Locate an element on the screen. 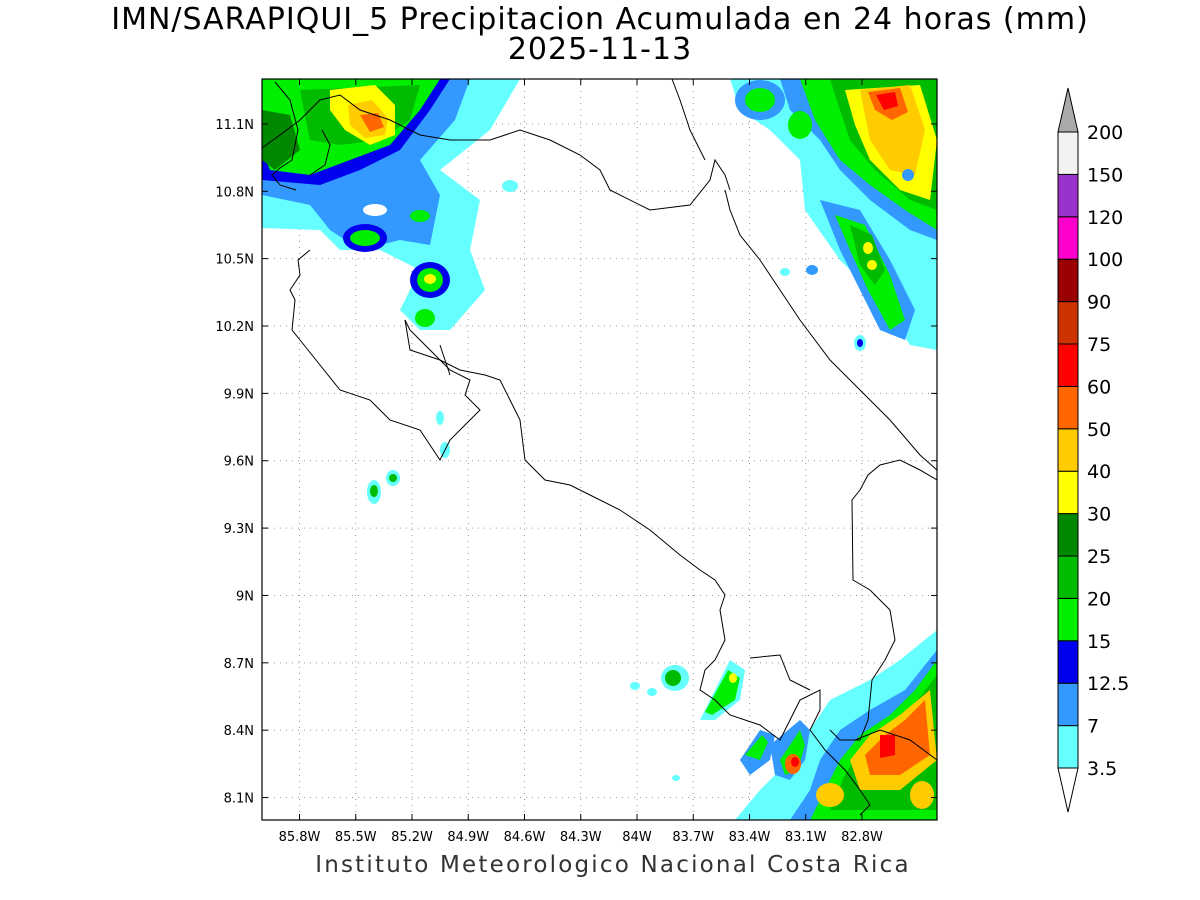  lon-tick-label: 83.4W is located at coordinates (750, 837).